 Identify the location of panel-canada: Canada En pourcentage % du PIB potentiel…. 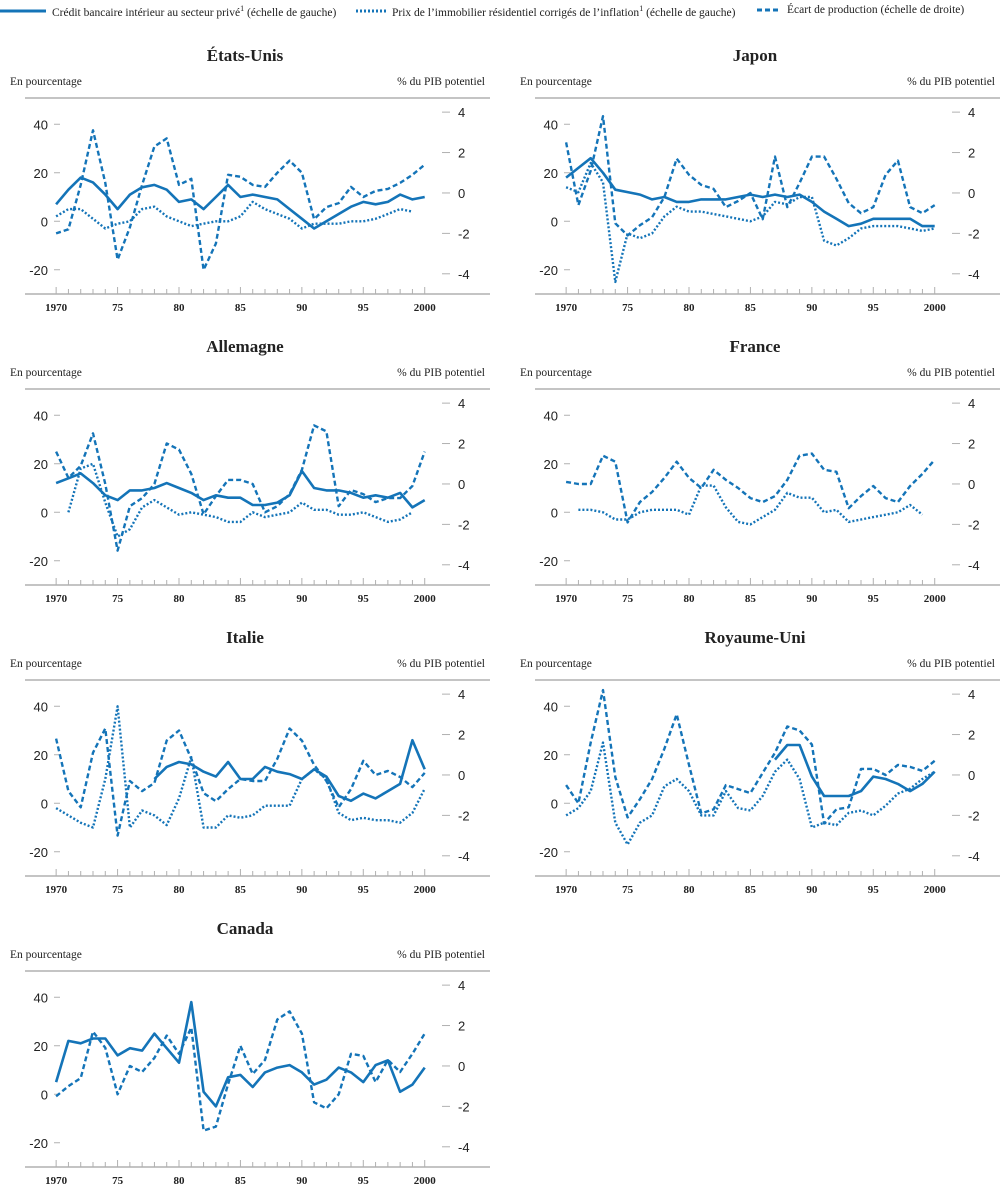
(245, 1054).